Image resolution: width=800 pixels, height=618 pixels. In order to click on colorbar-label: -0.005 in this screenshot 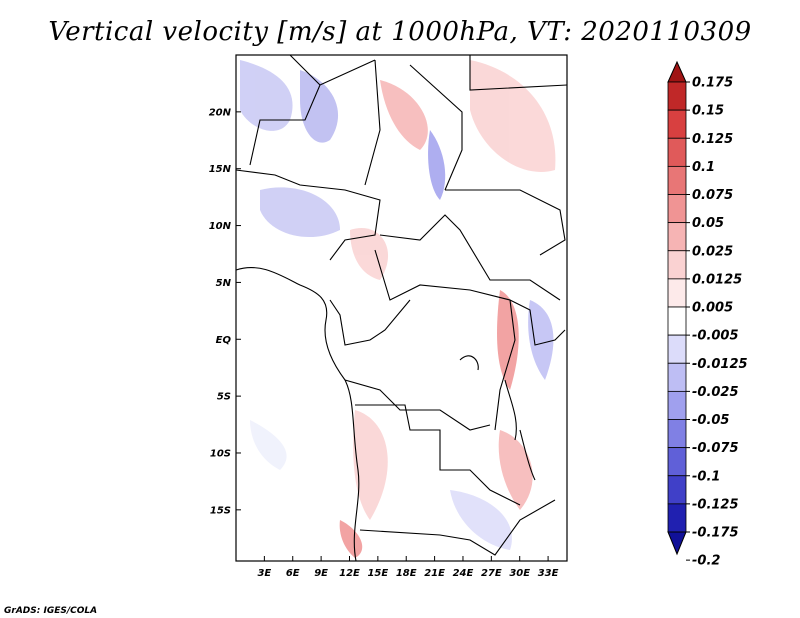, I will do `click(715, 336)`.